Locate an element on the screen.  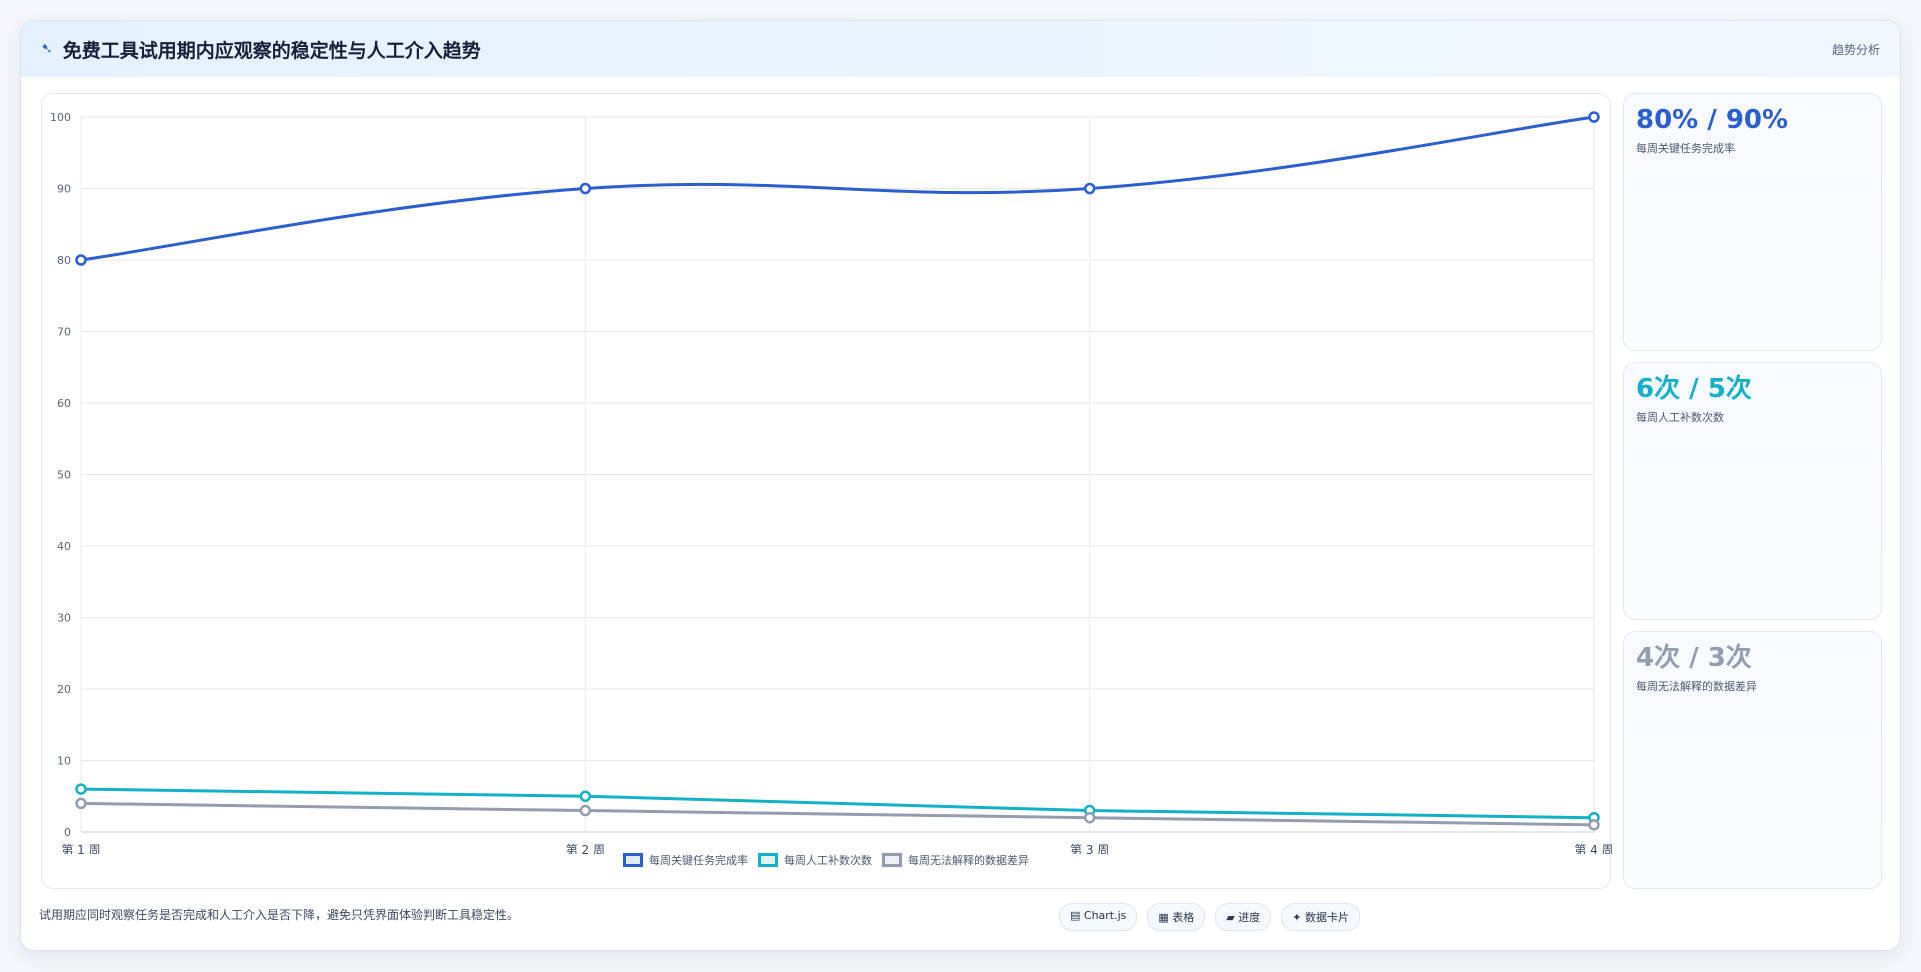
y-tick-label: 90 is located at coordinates (64, 189).